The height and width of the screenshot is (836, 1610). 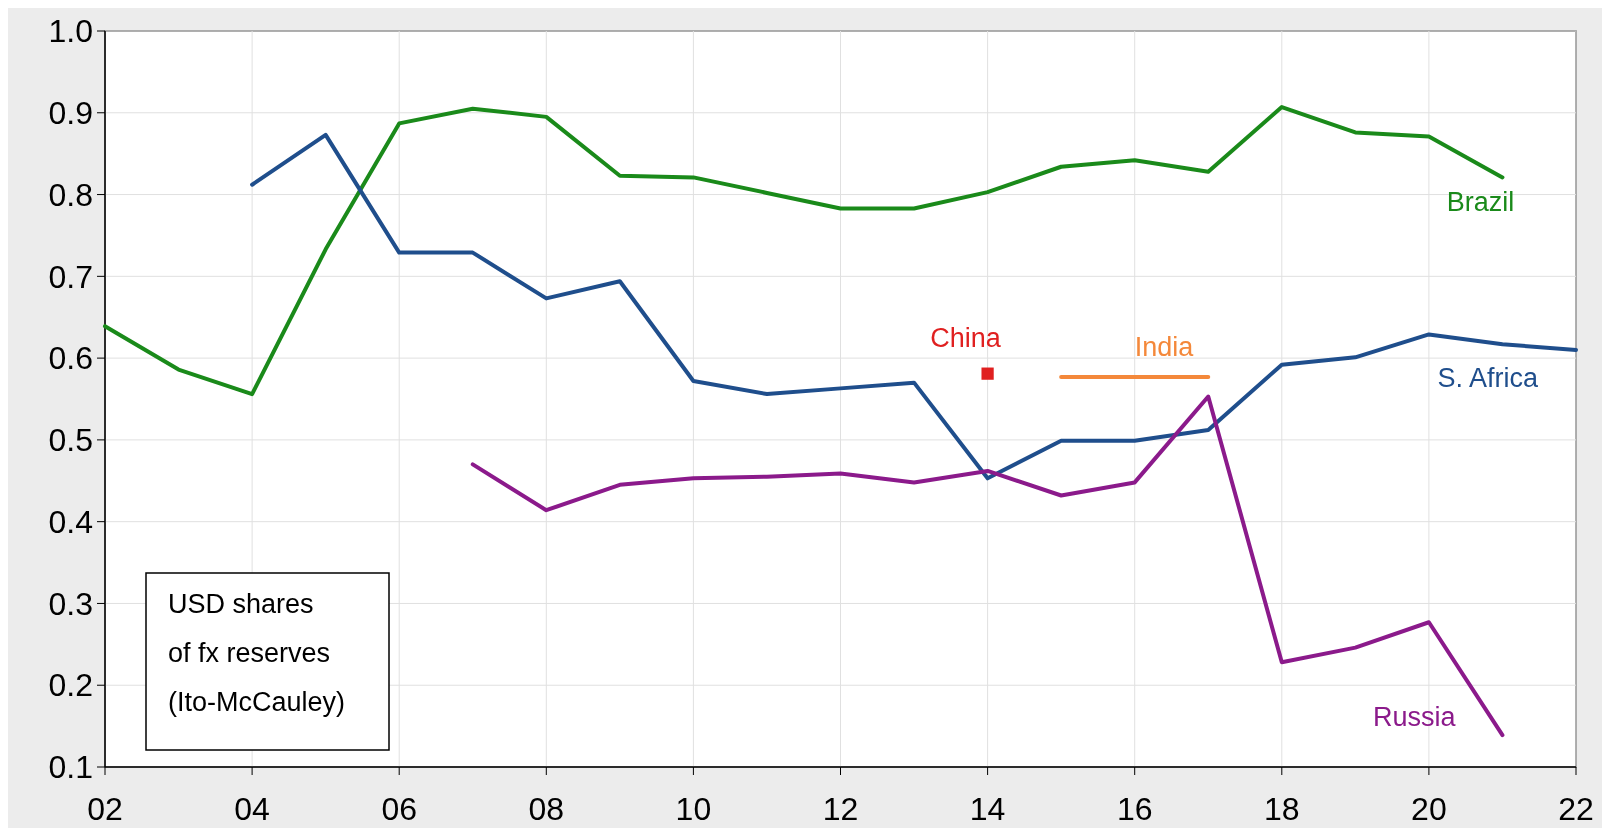 I want to click on y-tick-label: 0.7, so click(x=70, y=276).